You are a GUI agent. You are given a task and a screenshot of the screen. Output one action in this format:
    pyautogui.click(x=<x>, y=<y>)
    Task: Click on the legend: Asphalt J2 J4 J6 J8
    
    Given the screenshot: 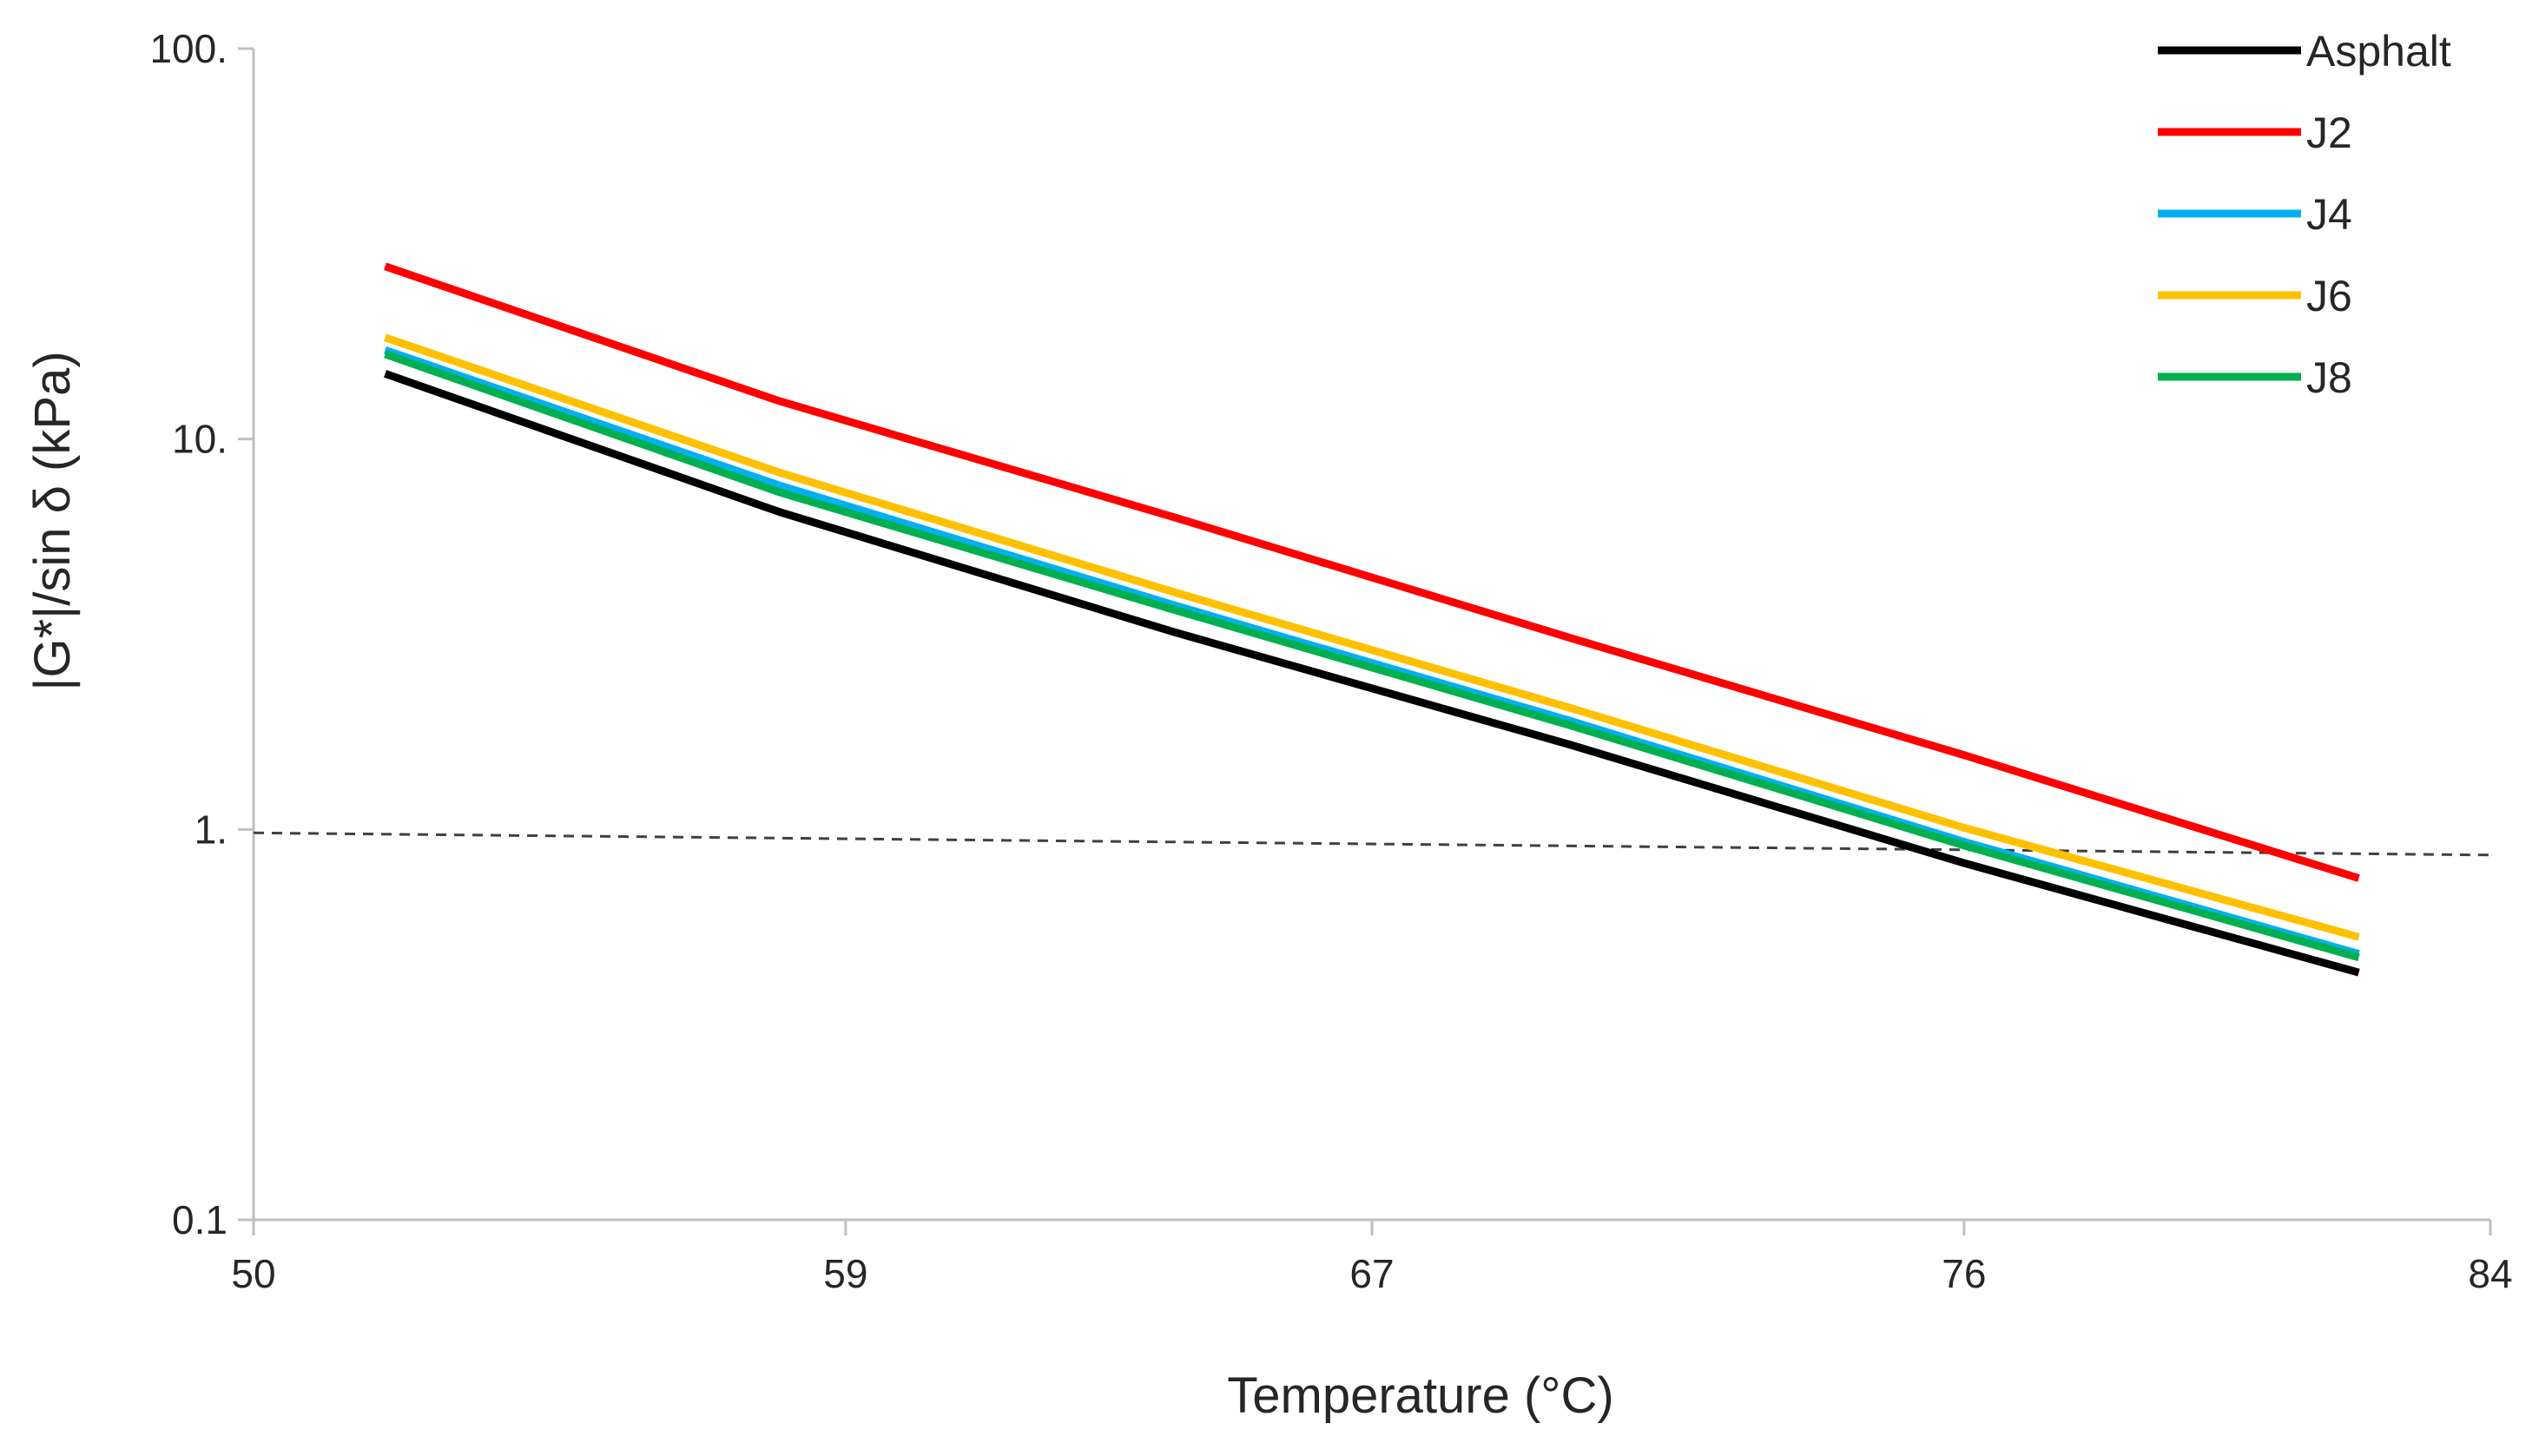 What is the action you would take?
    pyautogui.click(x=2304, y=214)
    